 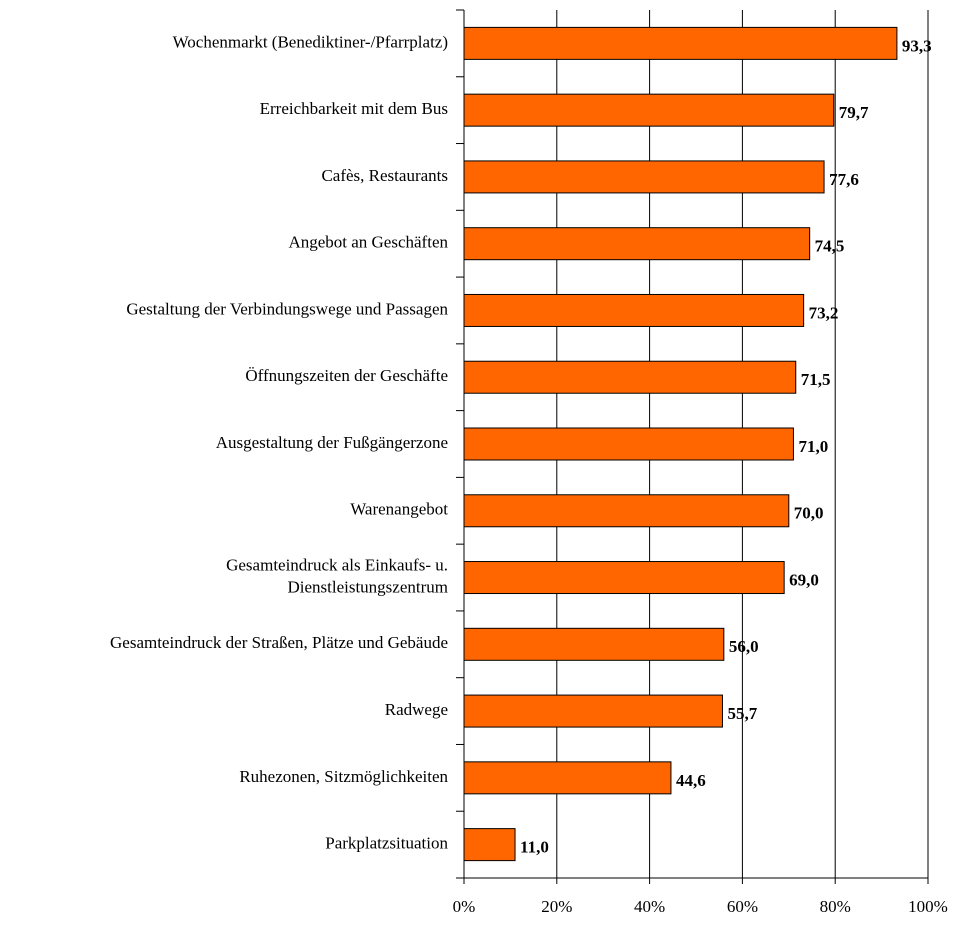 I want to click on value-label: 71,5, so click(x=816, y=379).